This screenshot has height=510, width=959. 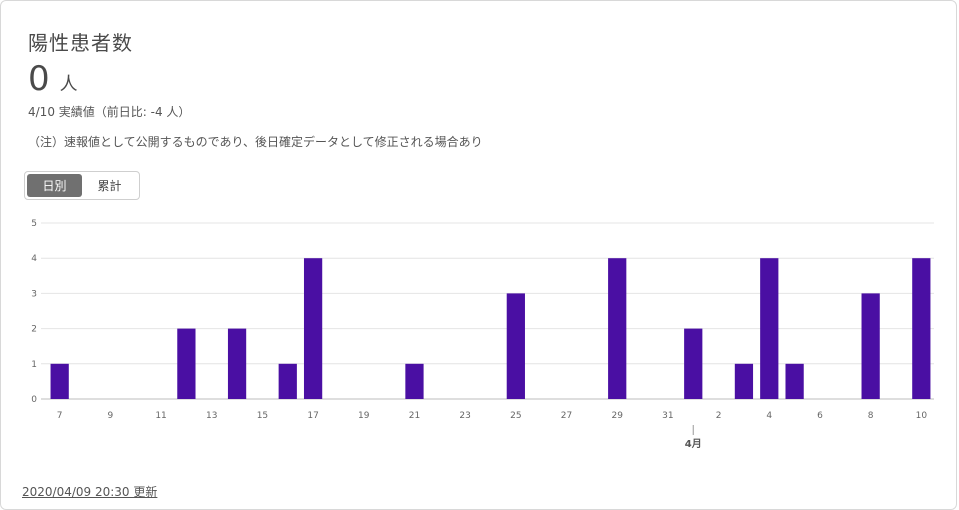 What do you see at coordinates (769, 328) in the screenshot?
I see `bar-4/4` at bounding box center [769, 328].